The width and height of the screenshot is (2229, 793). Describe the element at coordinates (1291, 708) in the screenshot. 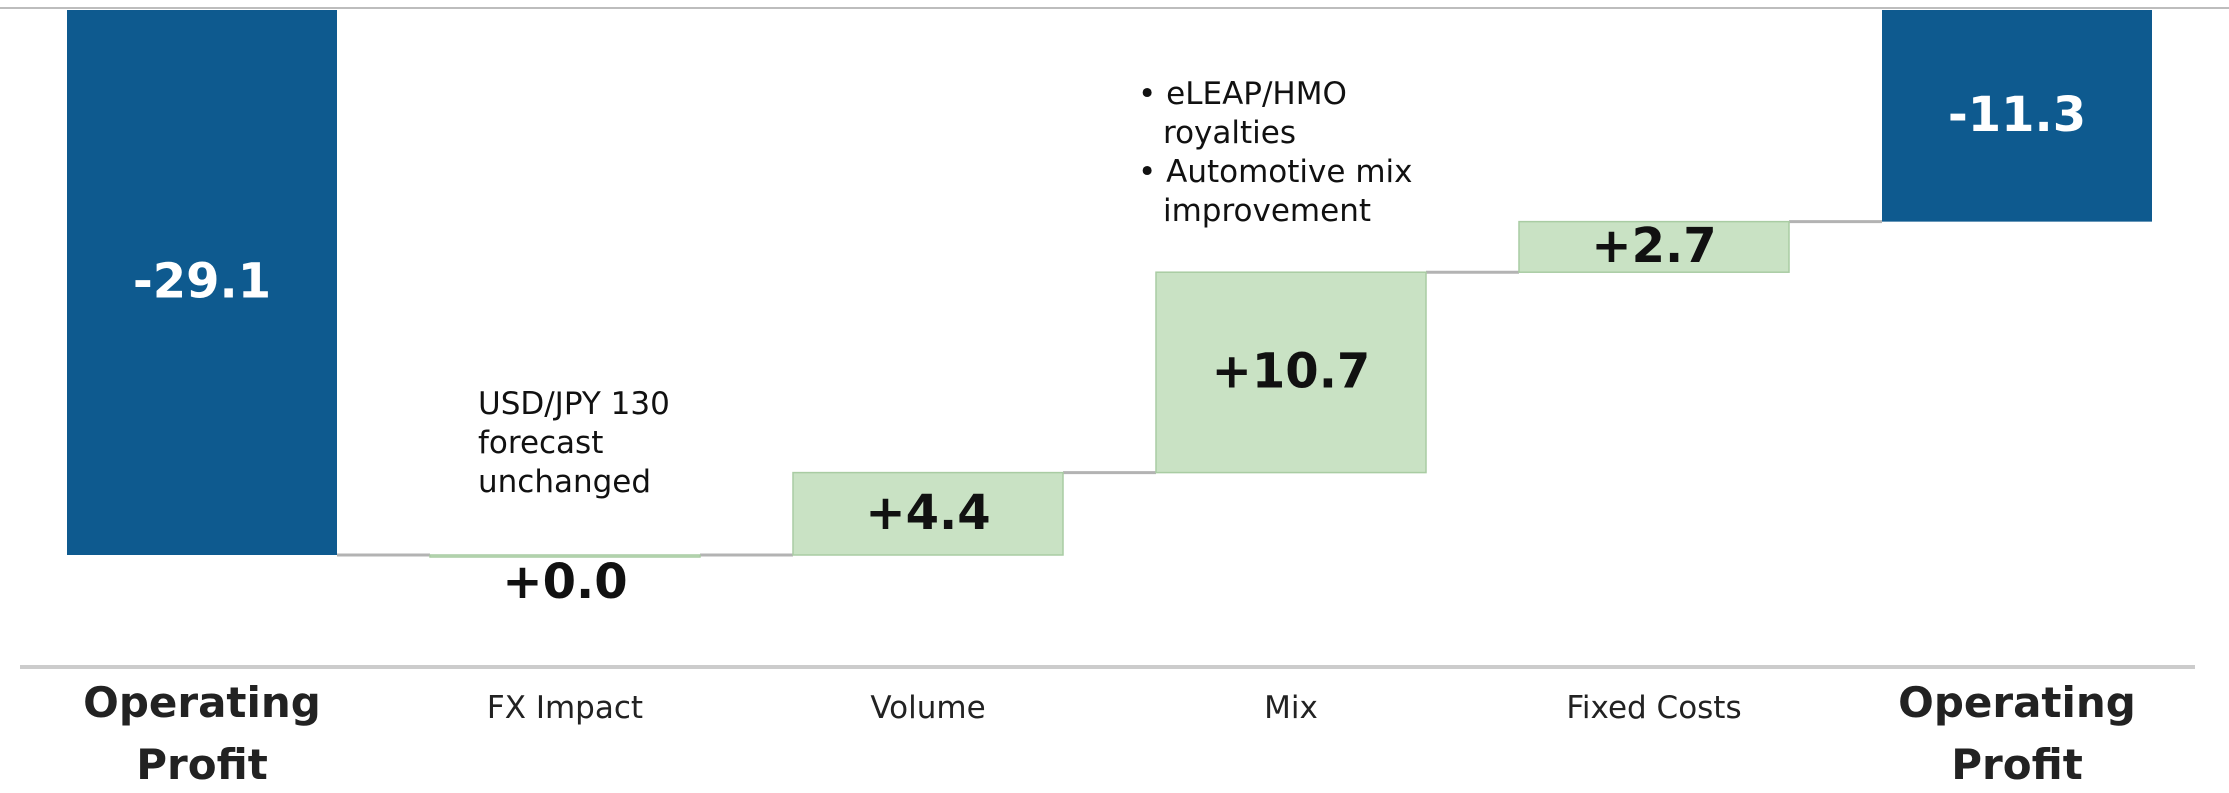

I see `category-label-3: Mix` at that location.